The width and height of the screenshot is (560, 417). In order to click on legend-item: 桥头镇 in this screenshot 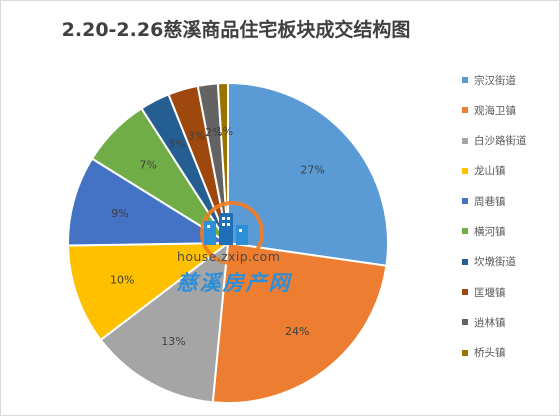, I will do `click(494, 353)`.